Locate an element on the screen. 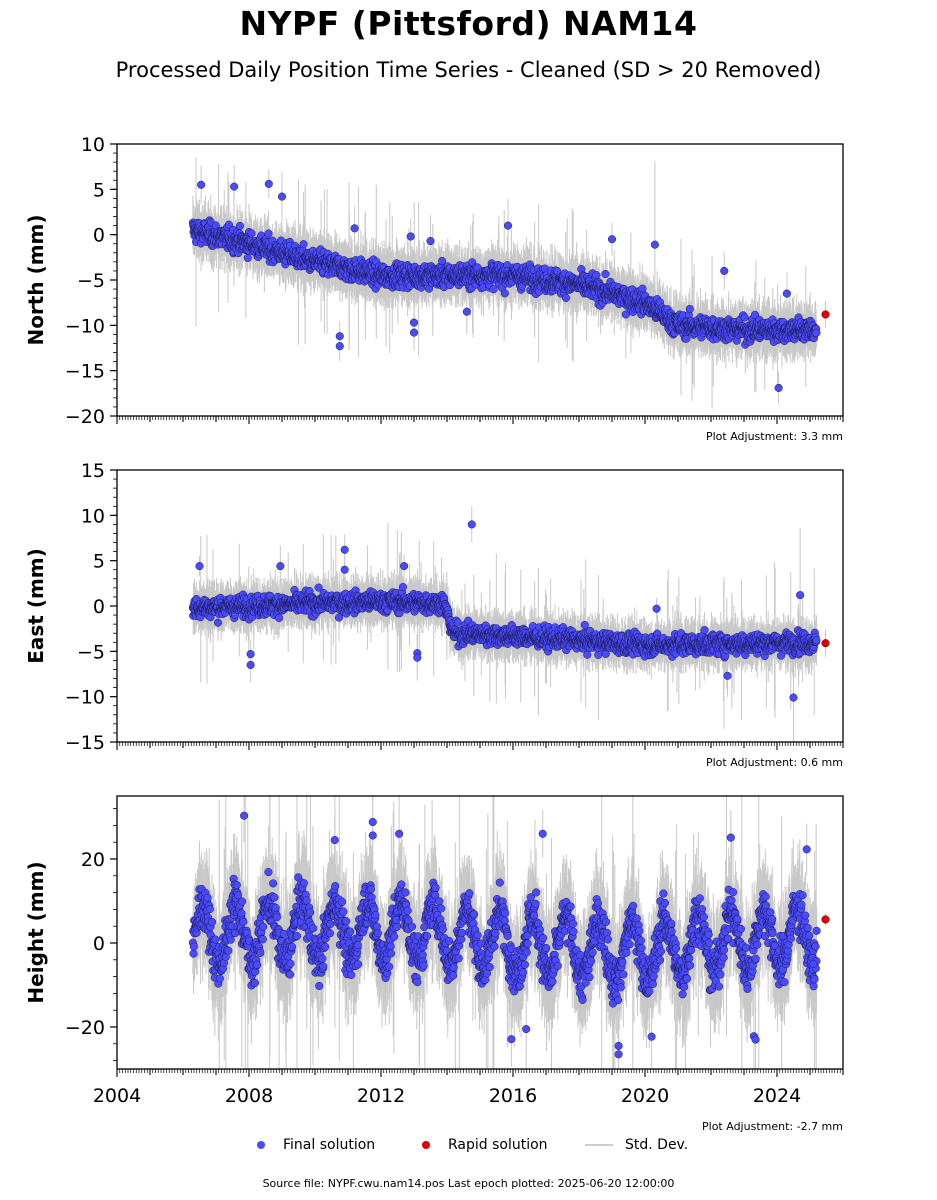 This screenshot has width=937, height=1200. y-tick-label: −5 is located at coordinates (91, 281).